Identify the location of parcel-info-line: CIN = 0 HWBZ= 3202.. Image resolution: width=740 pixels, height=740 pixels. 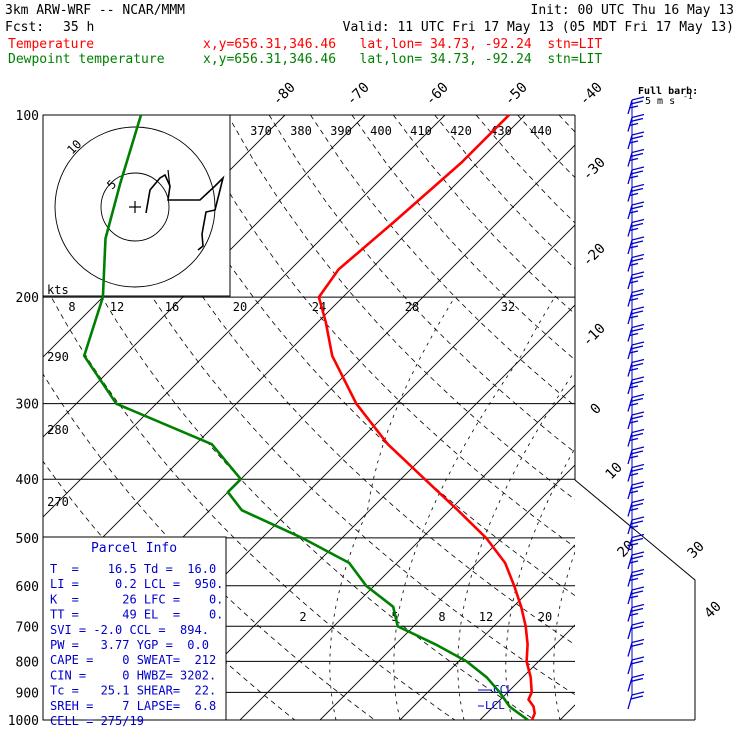
(133, 675).